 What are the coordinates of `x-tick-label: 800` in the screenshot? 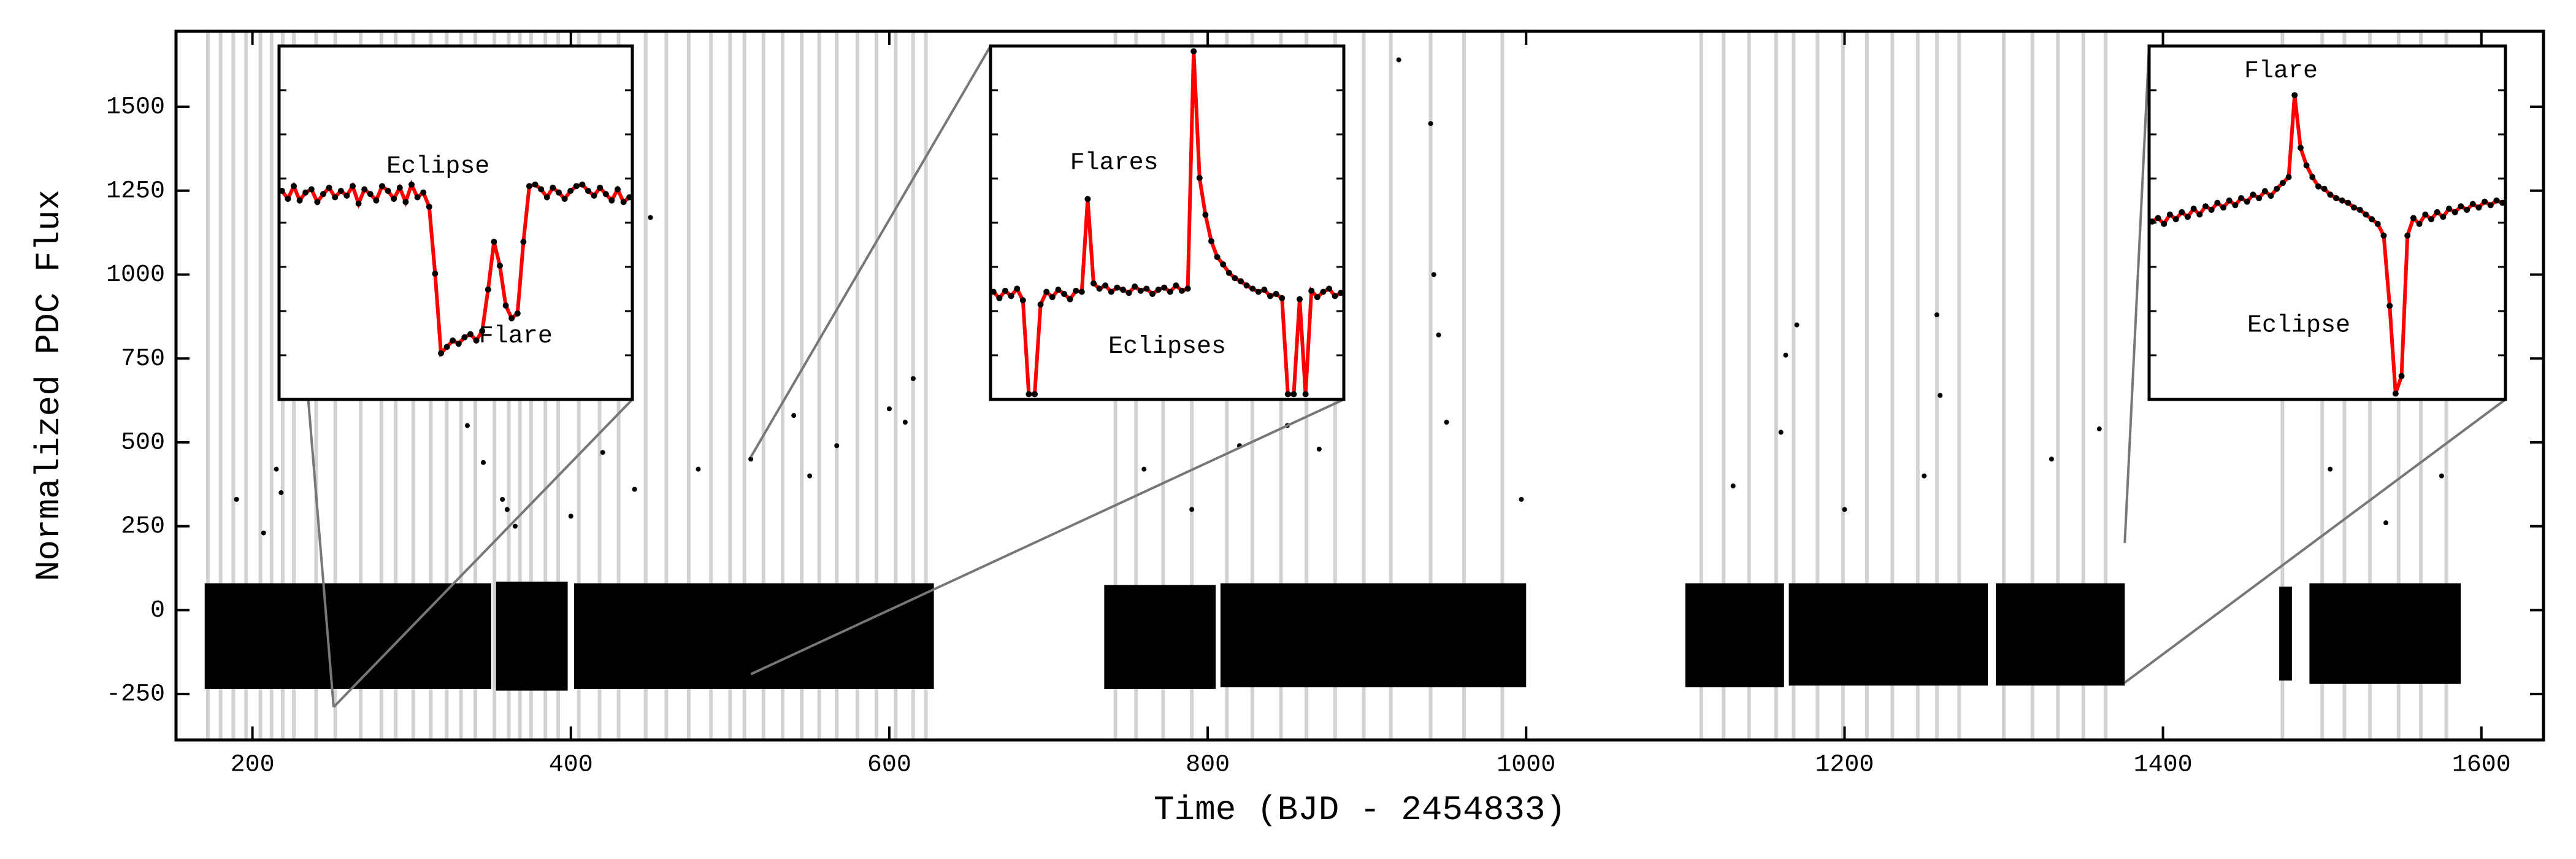 It's located at (1208, 765).